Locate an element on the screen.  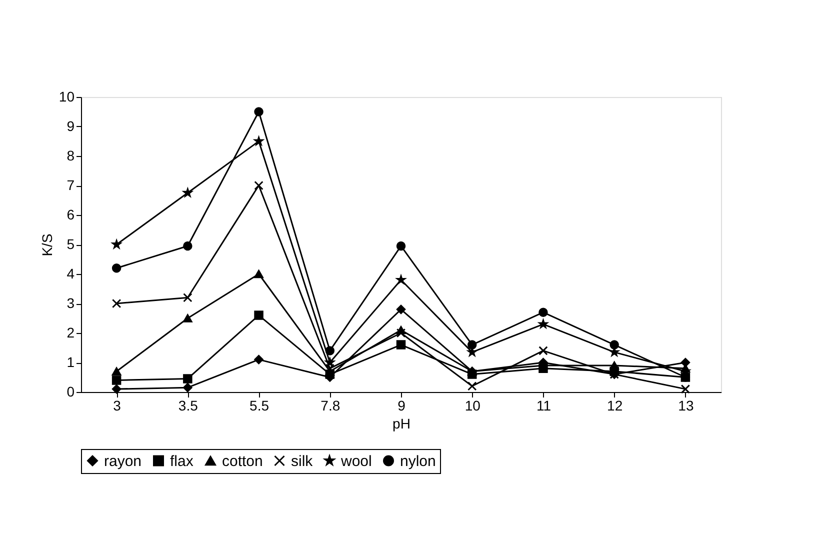
y-axis-title: K/S is located at coordinates (46, 245).